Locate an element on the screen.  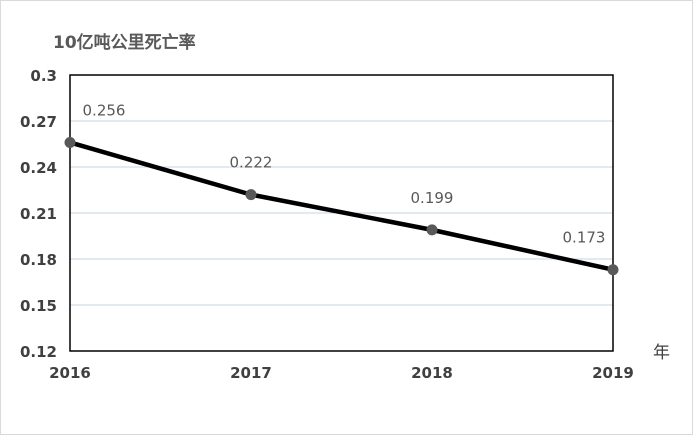
y-tick-label: 0.24 is located at coordinates (38, 168).